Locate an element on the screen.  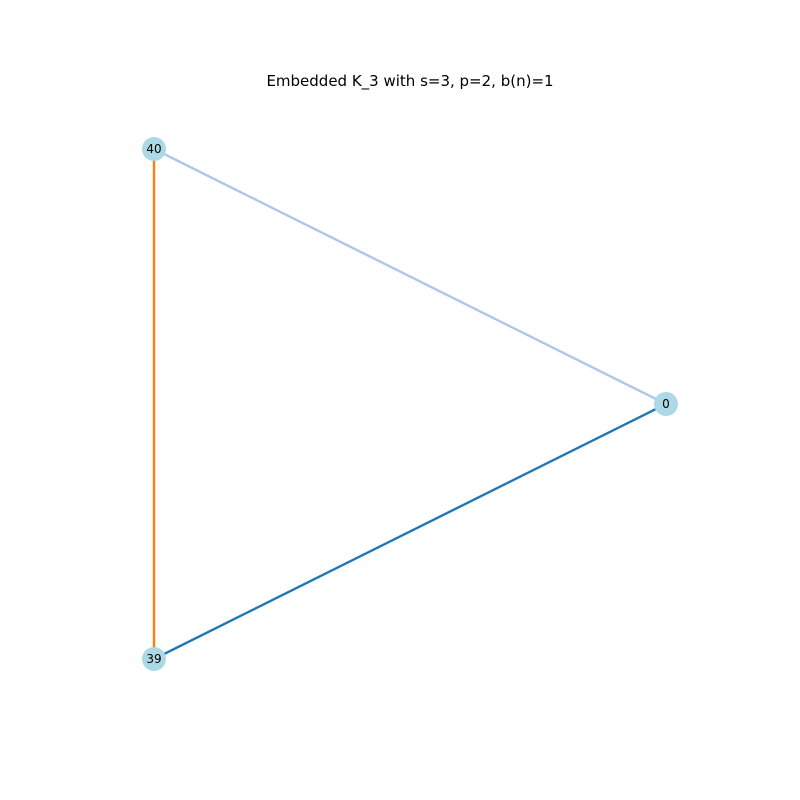
node-label: 39 is located at coordinates (153, 659).